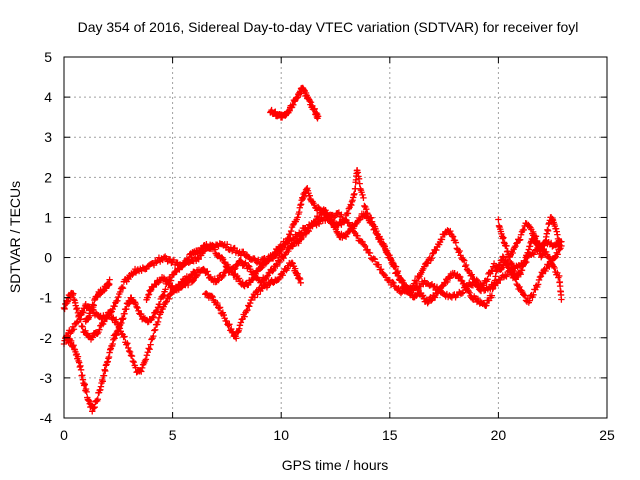 This screenshot has height=480, width=640. Describe the element at coordinates (48, 258) in the screenshot. I see `y-tick-label: 0` at that location.